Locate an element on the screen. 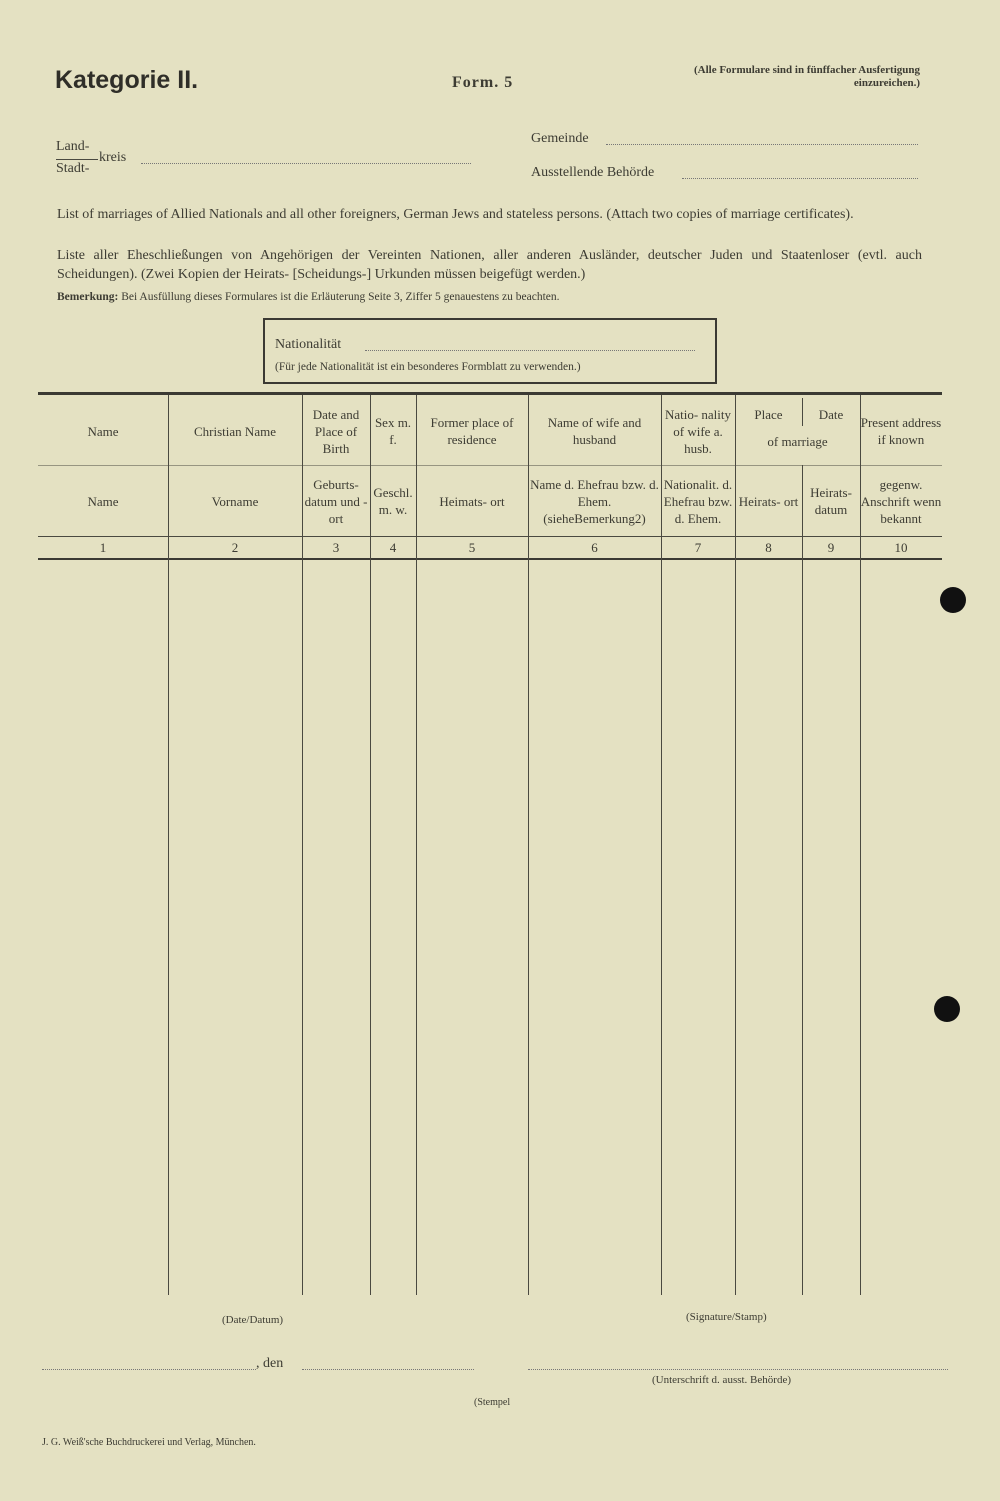  land-label: Land- is located at coordinates (73, 146).